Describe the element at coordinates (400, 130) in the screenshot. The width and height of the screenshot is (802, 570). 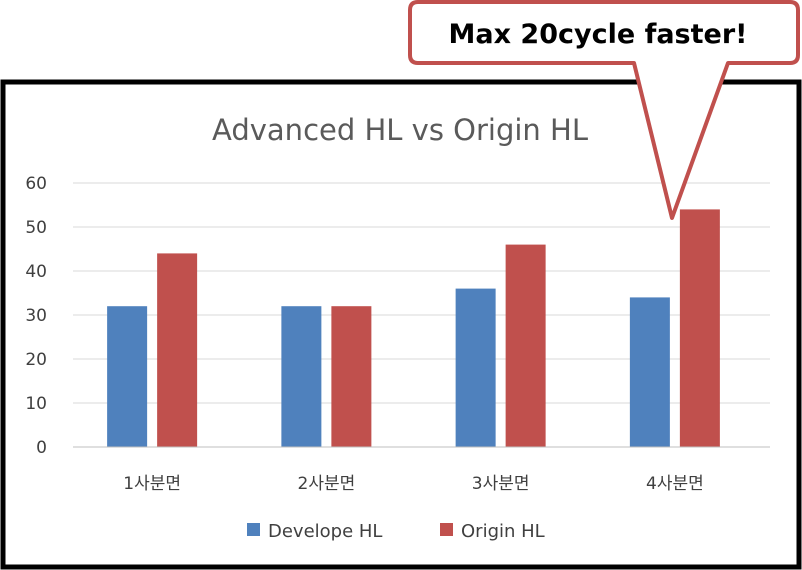
I see `chart-title: Advanced HL vs Origin HL` at that location.